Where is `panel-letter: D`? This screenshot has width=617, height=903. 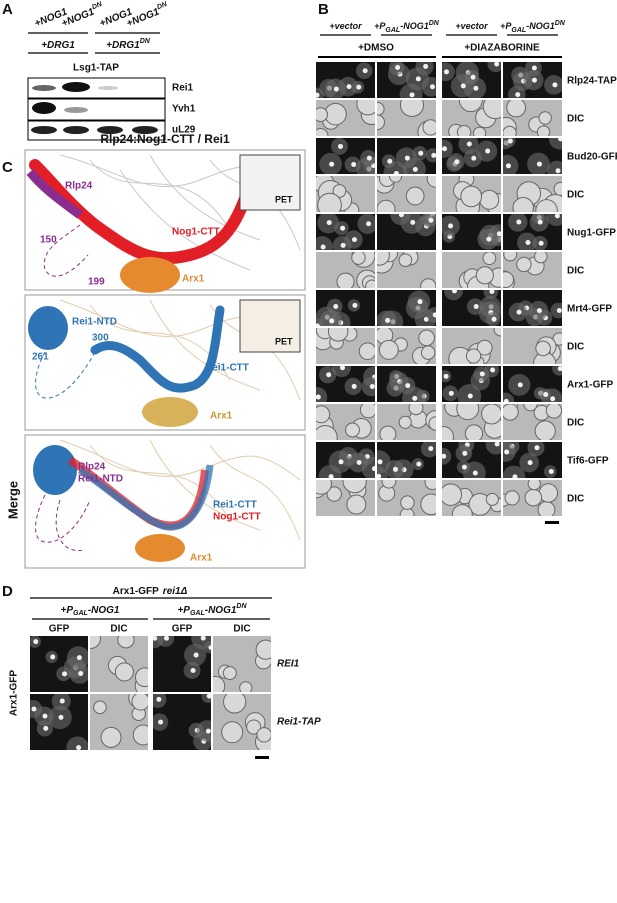
panel-letter: D is located at coordinates (7, 591).